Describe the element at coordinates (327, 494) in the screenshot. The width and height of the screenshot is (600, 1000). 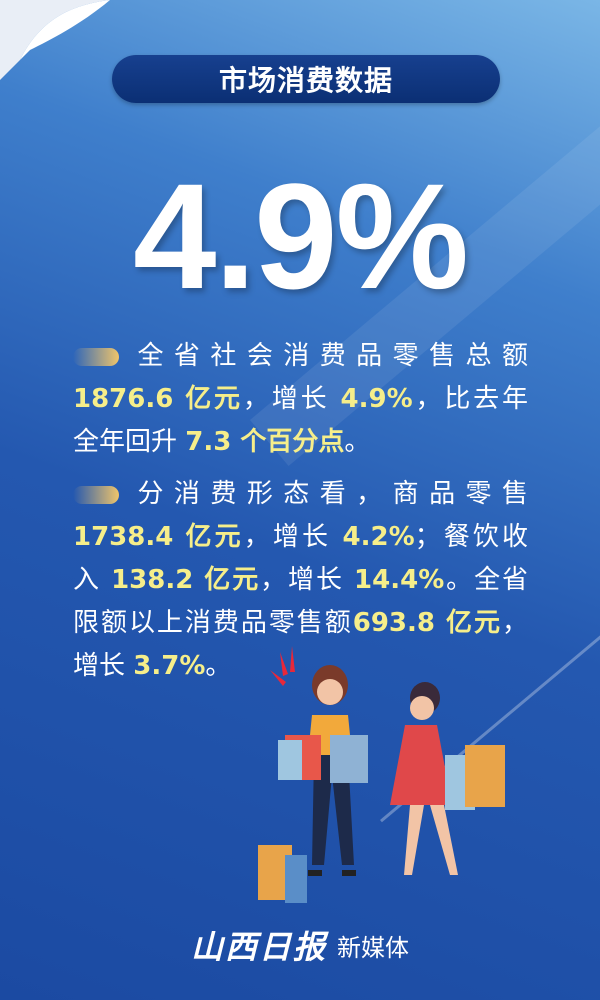
I see `body-text: 分消费形态看，商品零售` at that location.